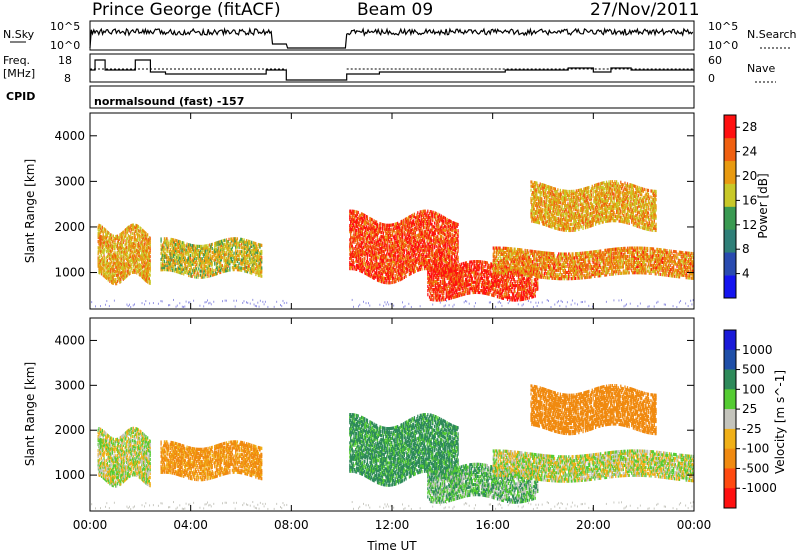 This screenshot has height=554, width=800. What do you see at coordinates (65, 45) in the screenshot?
I see `nsky-tick-bottom: 10^0` at bounding box center [65, 45].